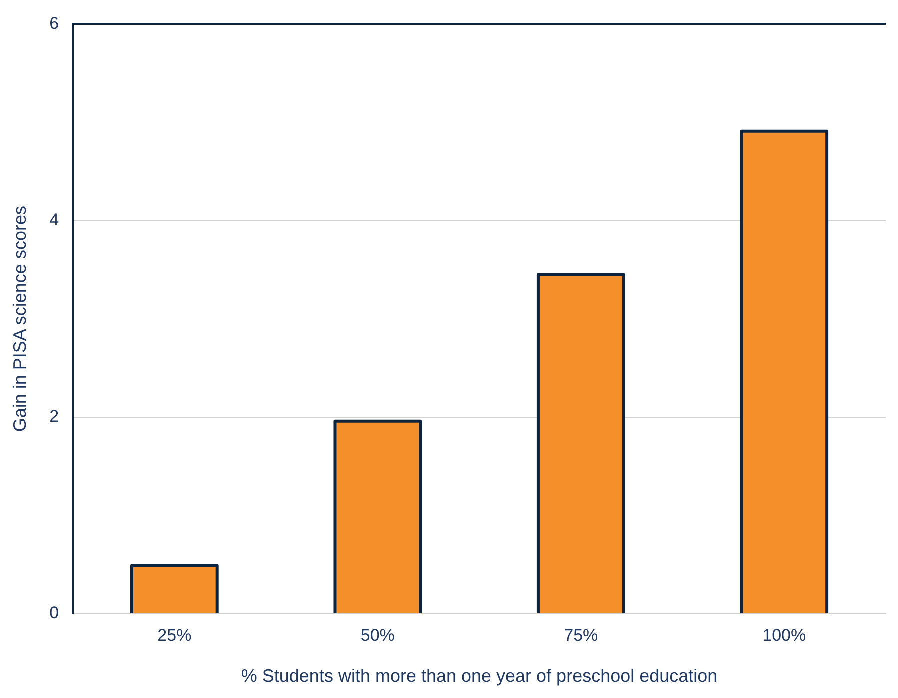 The width and height of the screenshot is (898, 698). Describe the element at coordinates (55, 416) in the screenshot. I see `y-tick-label: 2` at that location.